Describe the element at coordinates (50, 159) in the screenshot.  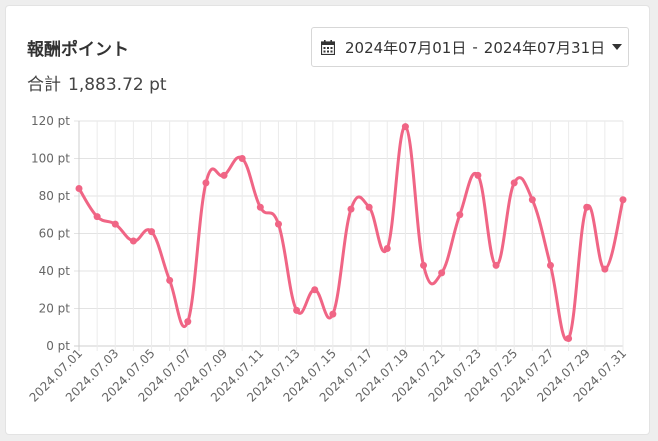
I see `y-tick-label: 100 pt` at that location.